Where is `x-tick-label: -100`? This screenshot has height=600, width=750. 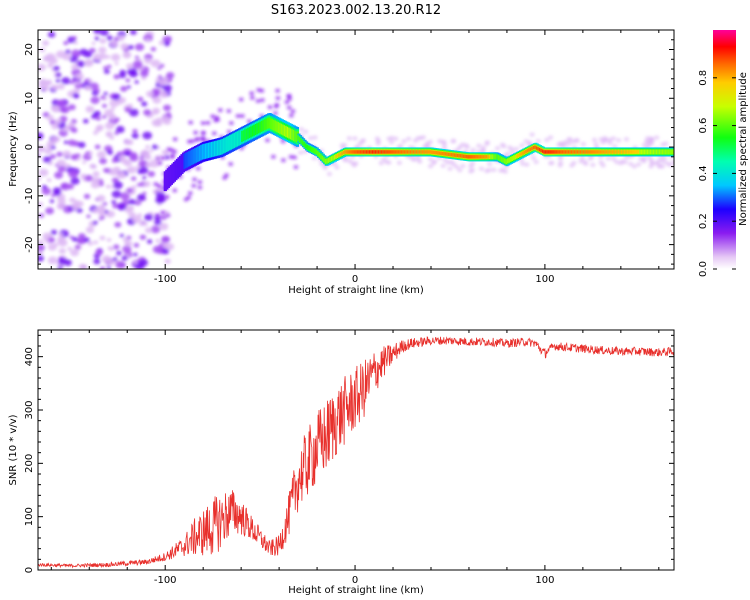
x-tick-label: -100 is located at coordinates (165, 580).